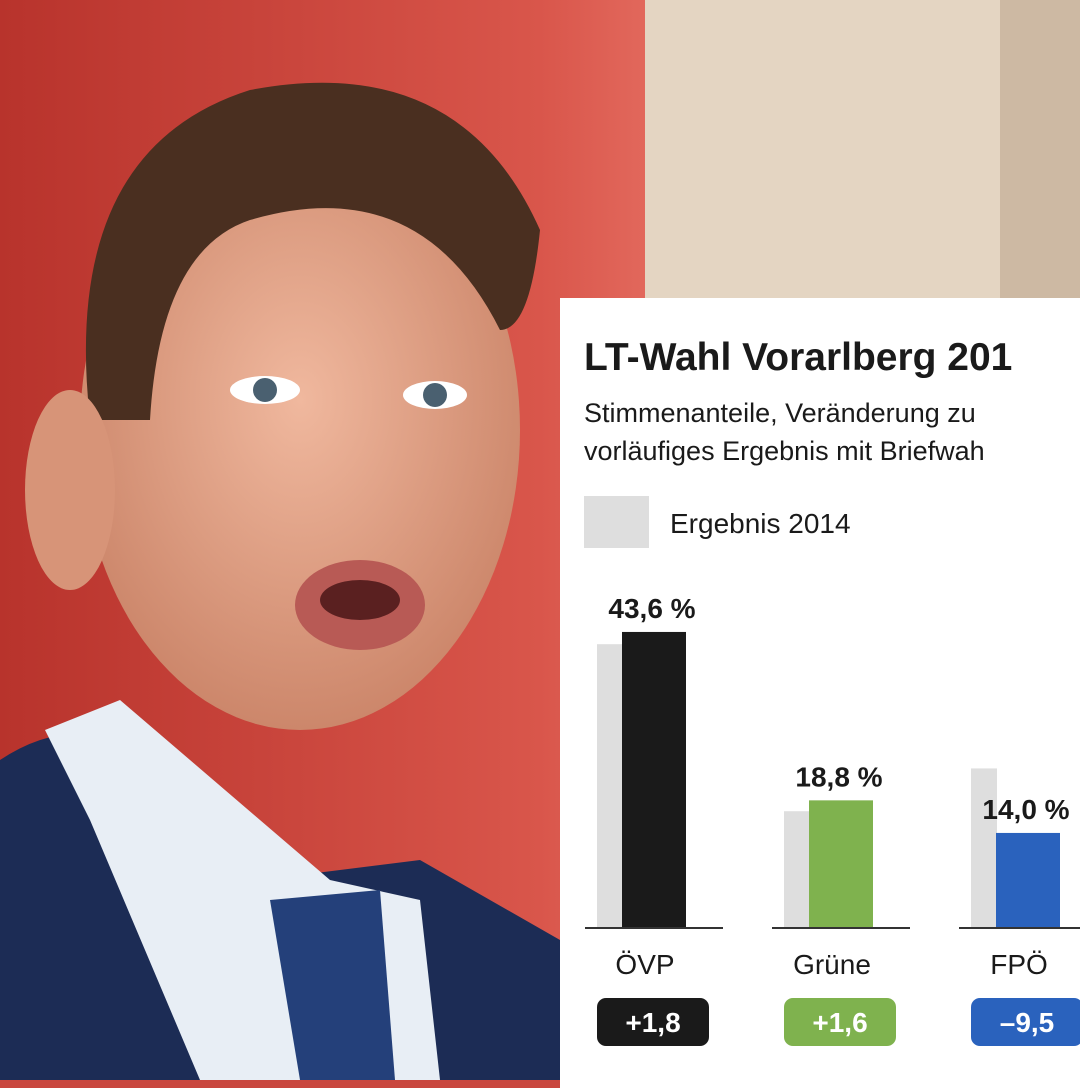 The height and width of the screenshot is (1088, 1080). Describe the element at coordinates (616, 522) in the screenshot. I see `legend-swatch` at that location.